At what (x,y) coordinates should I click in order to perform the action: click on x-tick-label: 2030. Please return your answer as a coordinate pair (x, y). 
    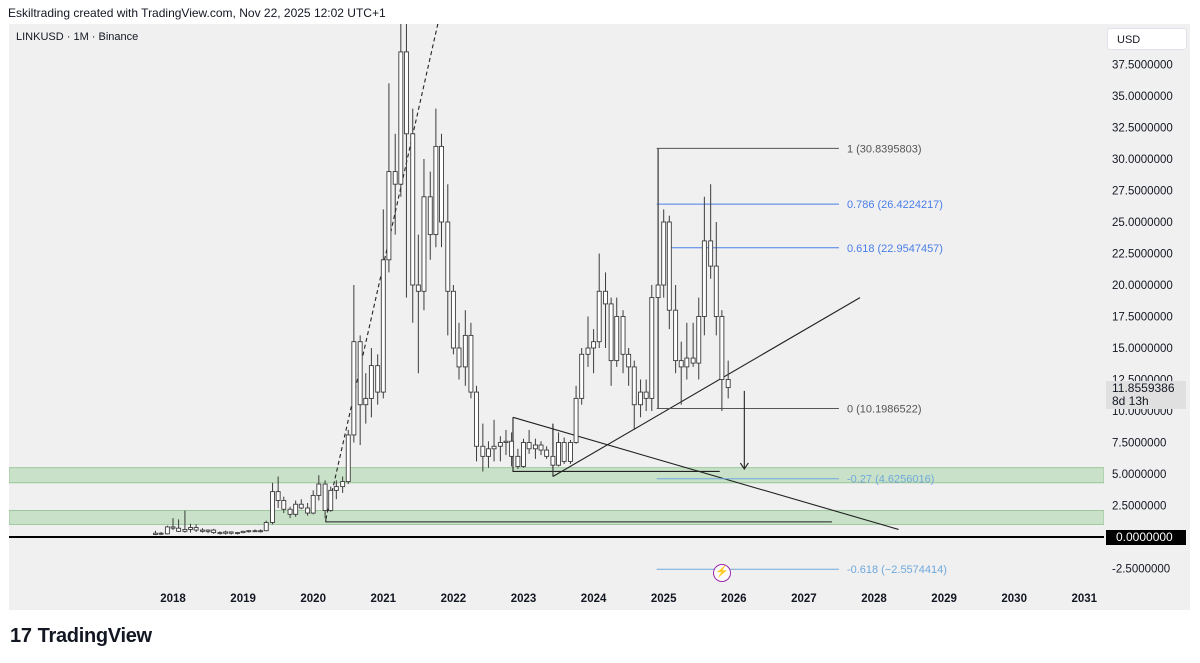
    Looking at the image, I should click on (1014, 599).